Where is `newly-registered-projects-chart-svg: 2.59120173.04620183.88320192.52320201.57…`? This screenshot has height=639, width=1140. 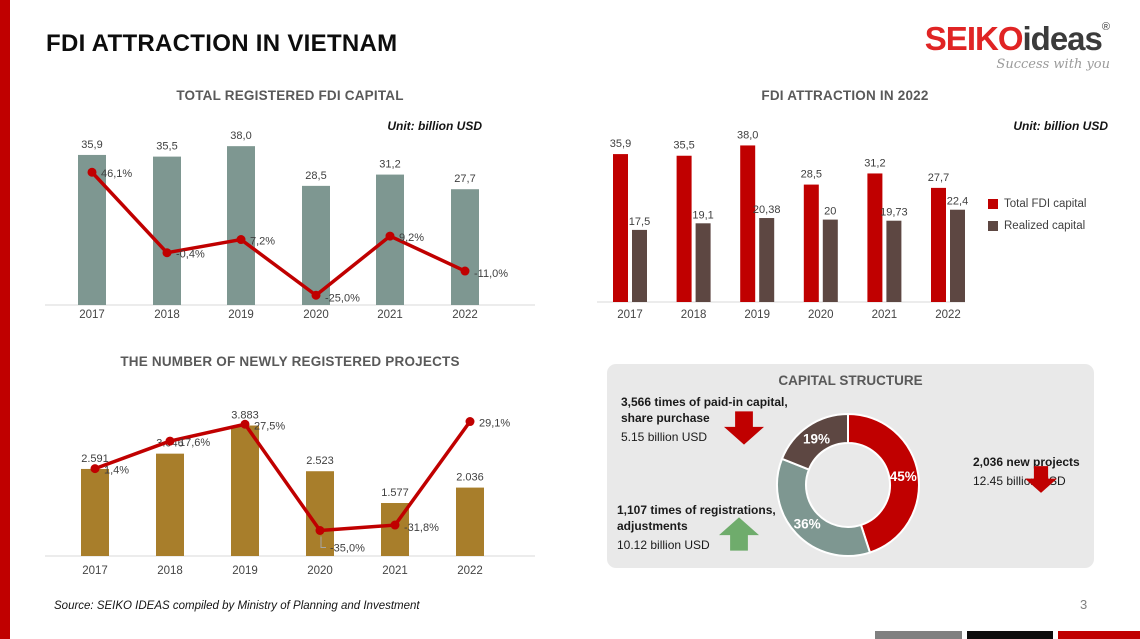
newly-registered-projects-chart-svg: 2.59120173.04620183.88320192.52320201.57… is located at coordinates (290, 493).